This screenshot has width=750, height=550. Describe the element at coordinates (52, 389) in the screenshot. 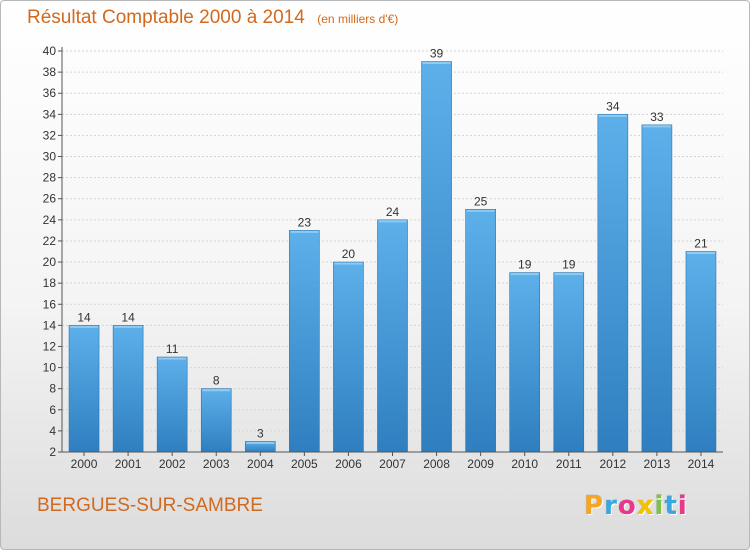

I see `y-tick-label: 8` at that location.